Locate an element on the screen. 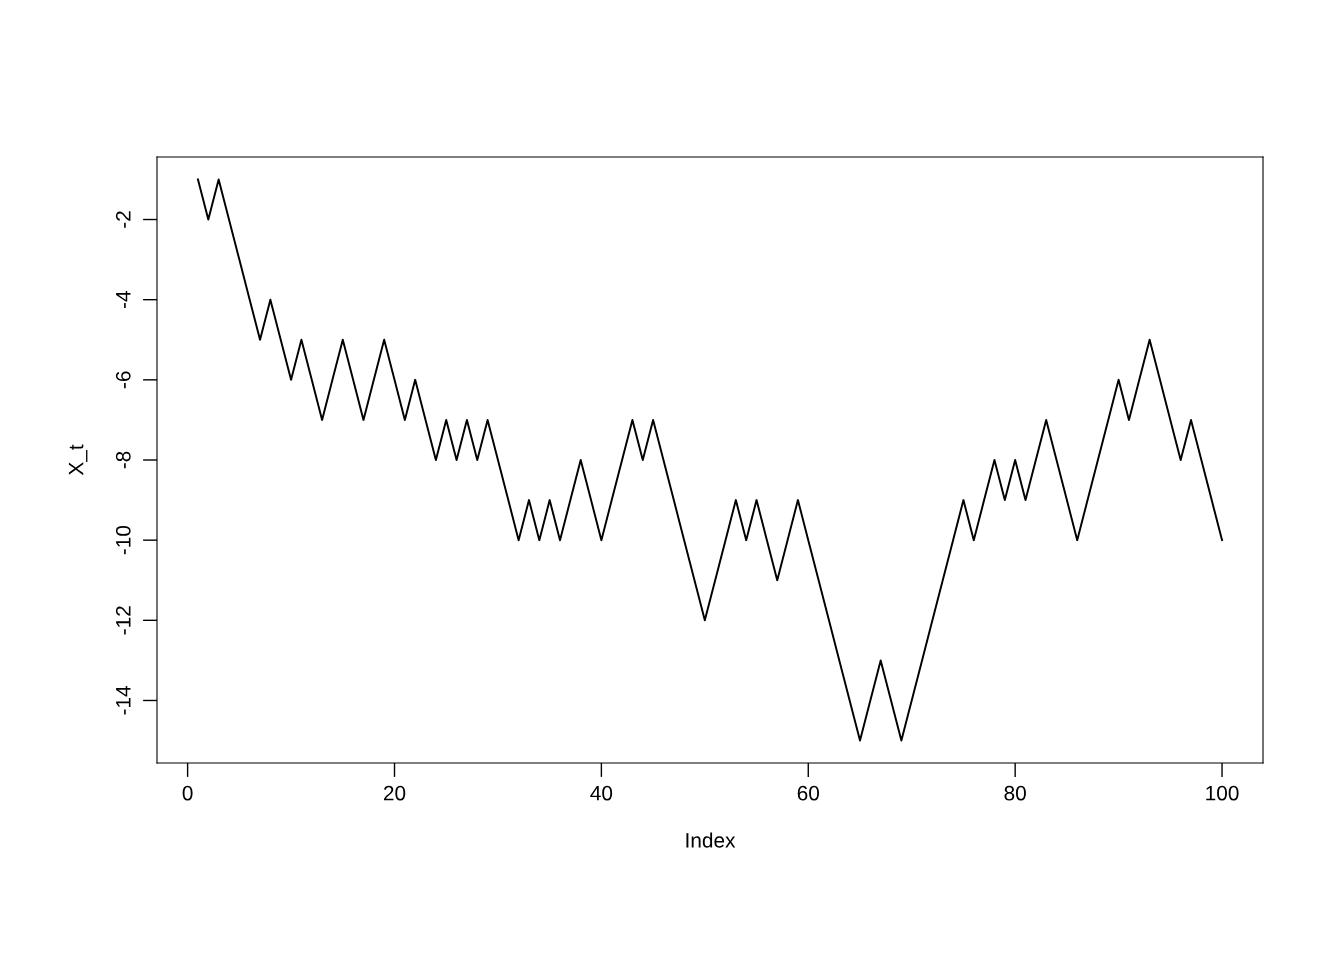 The width and height of the screenshot is (1344, 960). y-tick-label: -2 is located at coordinates (123, 219).